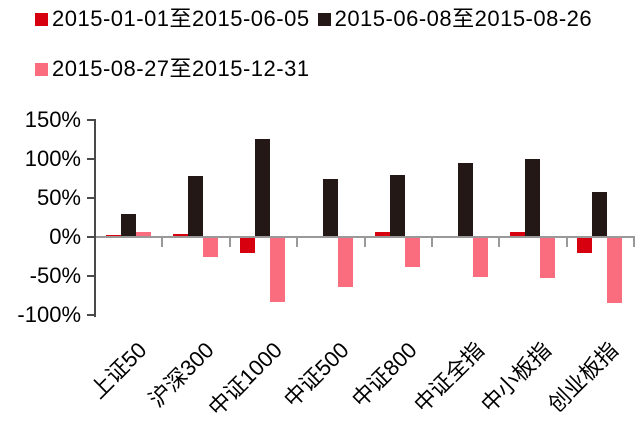 The image size is (642, 432). Describe the element at coordinates (465, 199) in the screenshot. I see `bar-中证全指-series2` at that location.